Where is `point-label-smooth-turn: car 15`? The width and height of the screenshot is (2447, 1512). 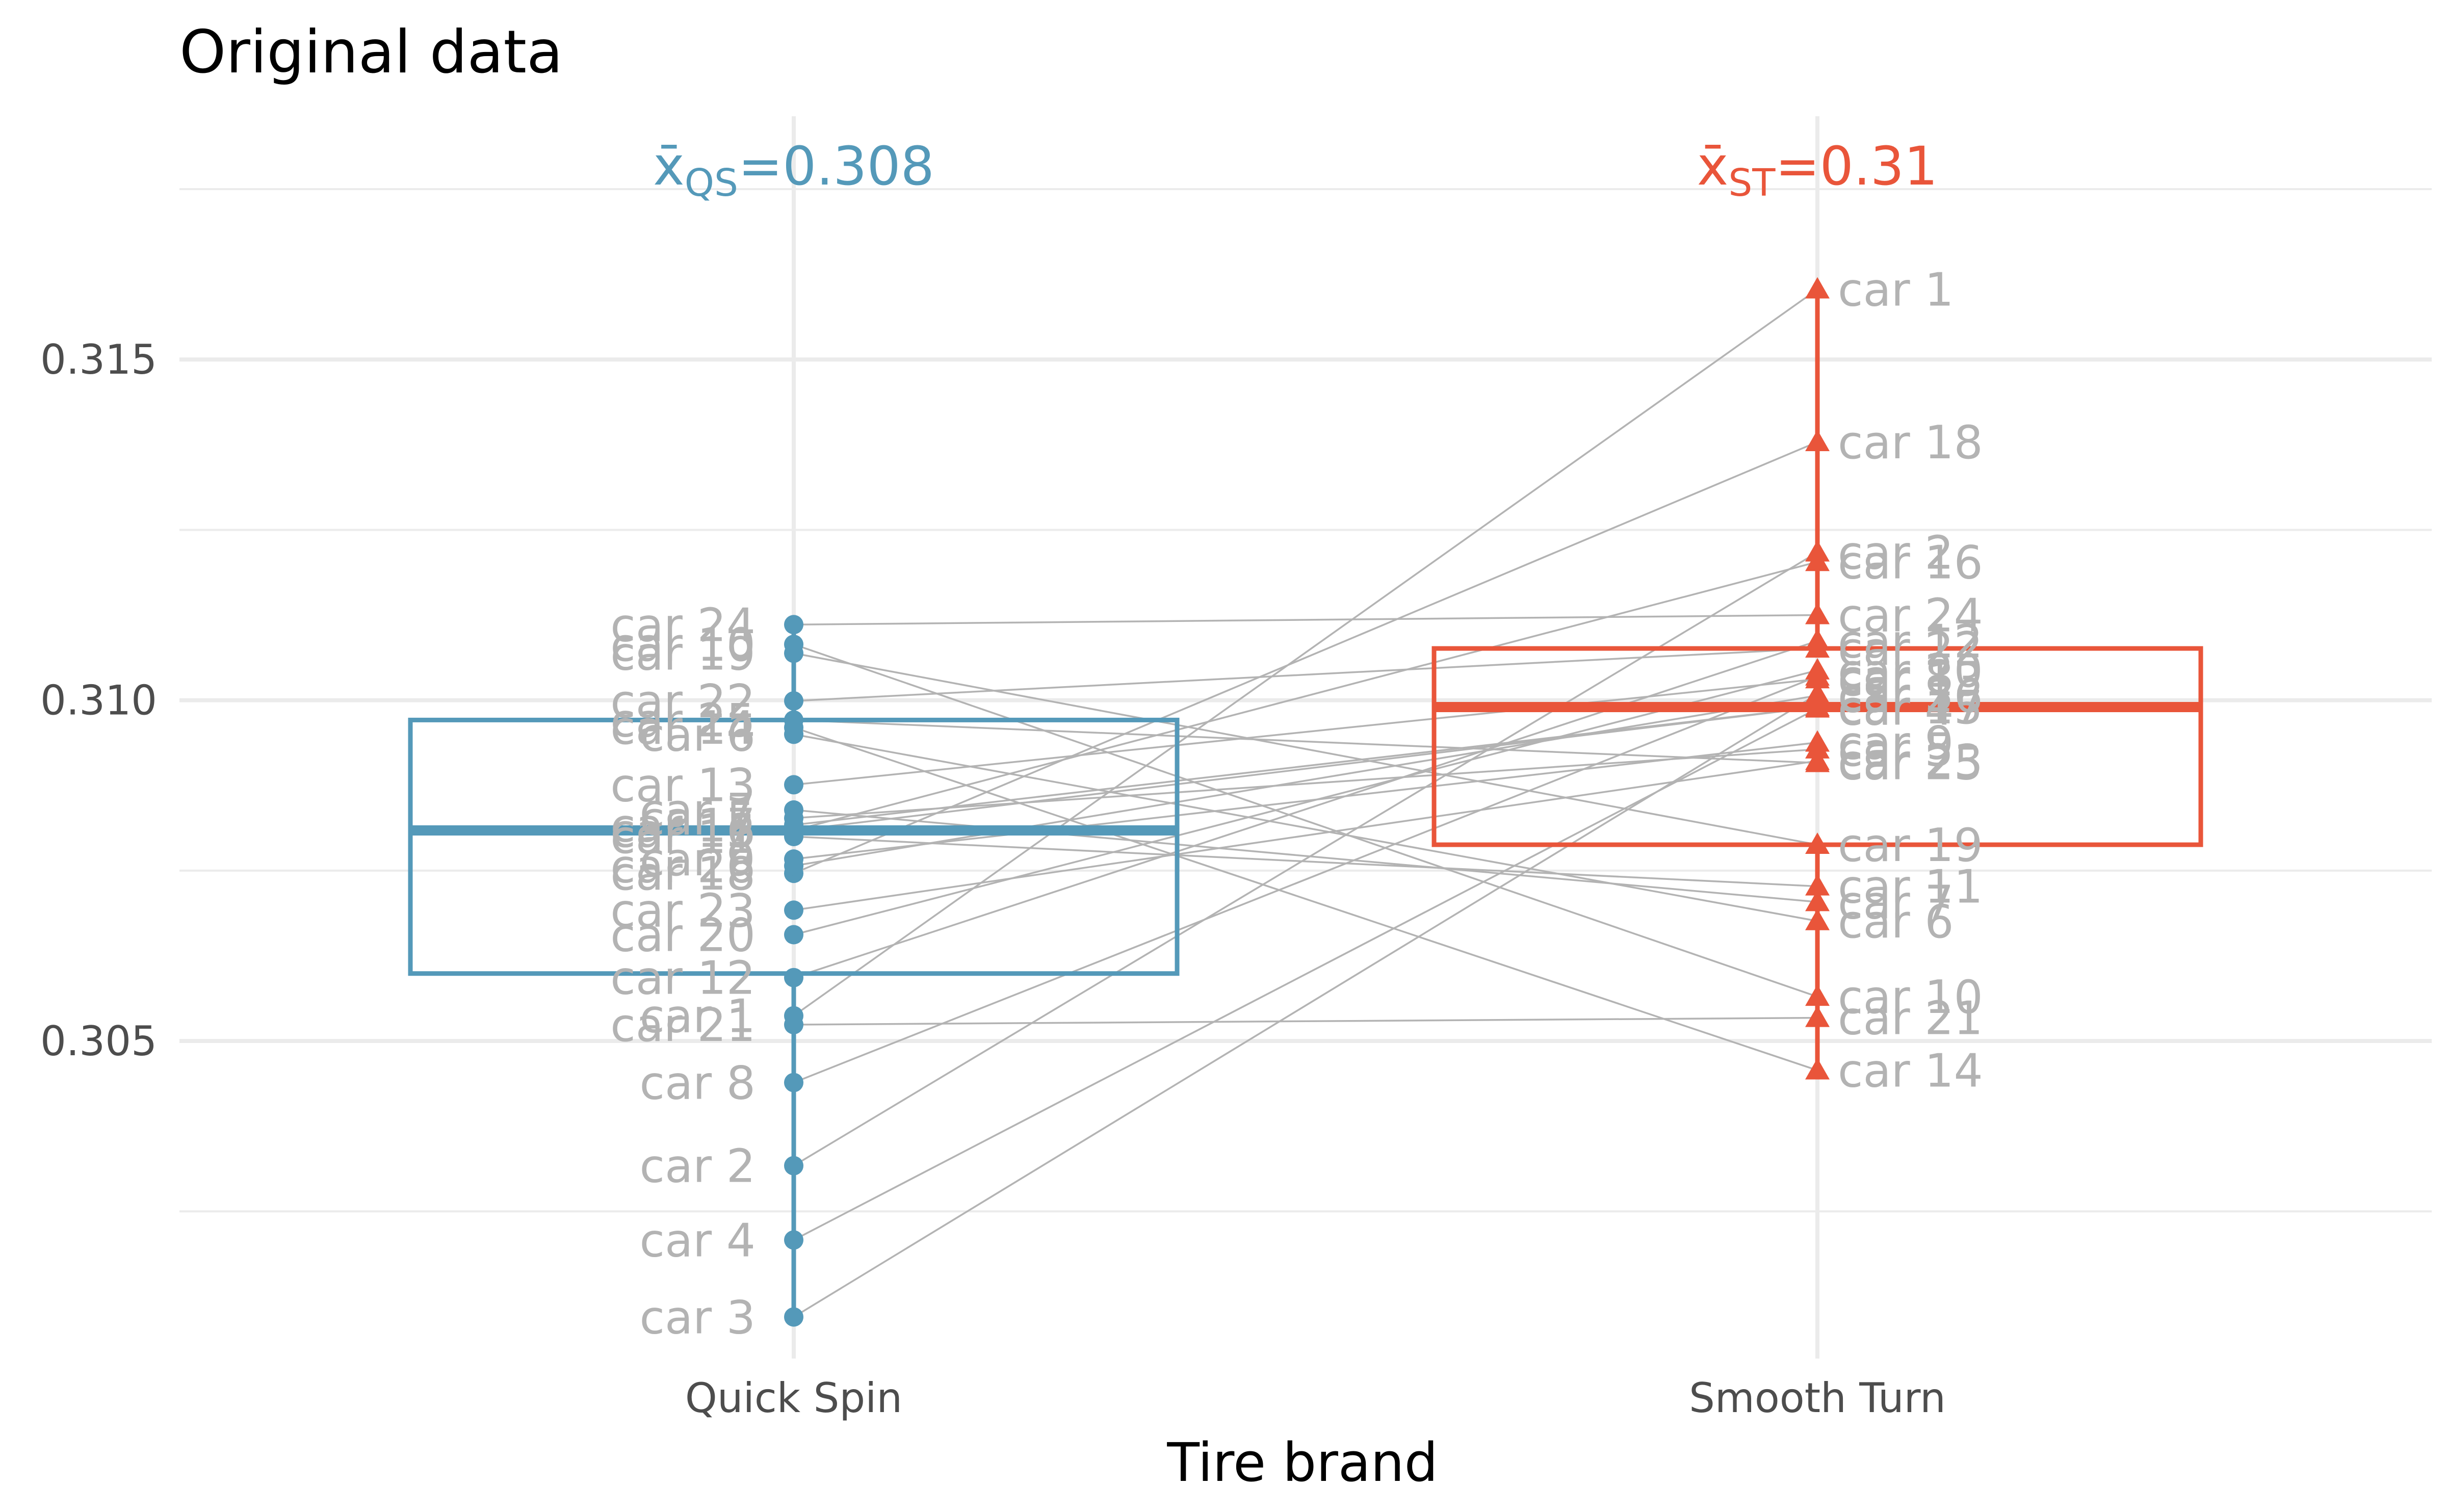
point-label-smooth-turn: car 15 is located at coordinates (1910, 708).